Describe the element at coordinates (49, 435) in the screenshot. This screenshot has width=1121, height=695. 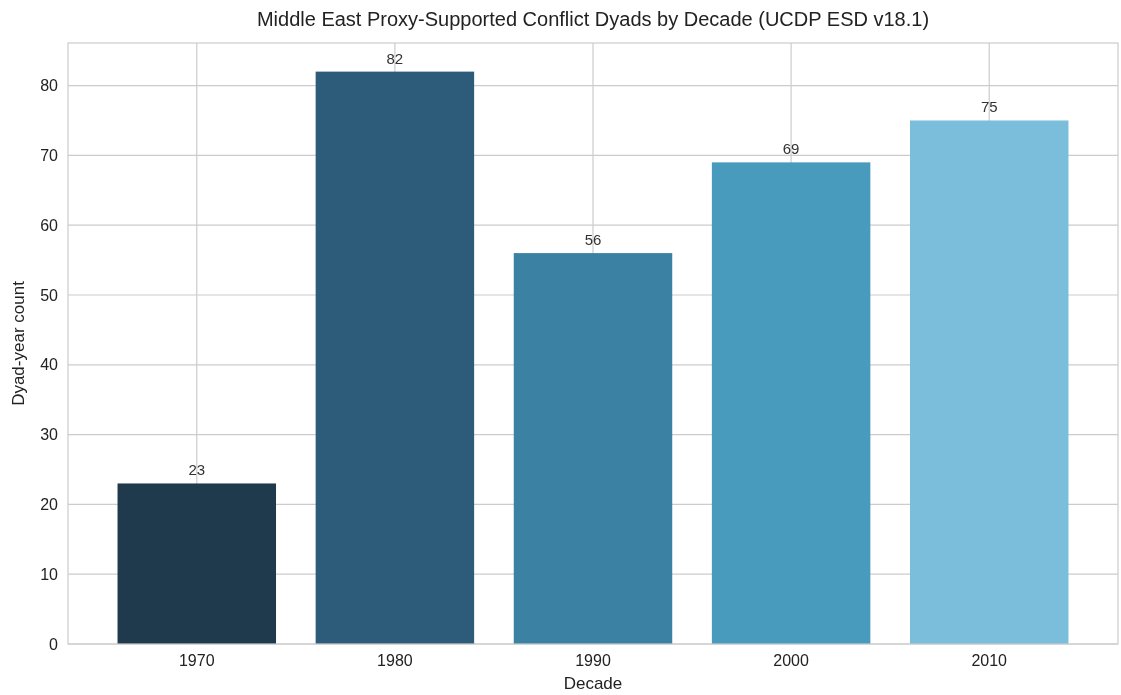
I see `y-tick-label: 30` at that location.